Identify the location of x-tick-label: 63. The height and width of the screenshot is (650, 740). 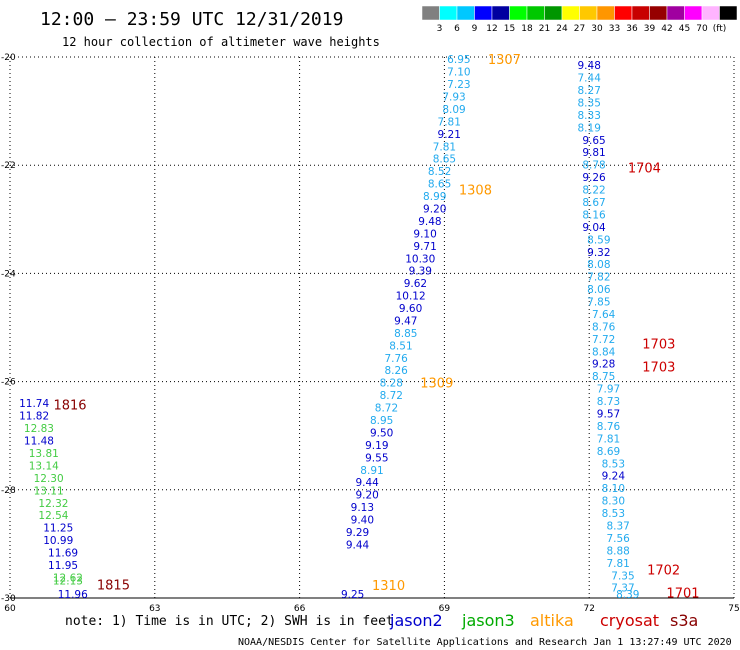
(154, 609).